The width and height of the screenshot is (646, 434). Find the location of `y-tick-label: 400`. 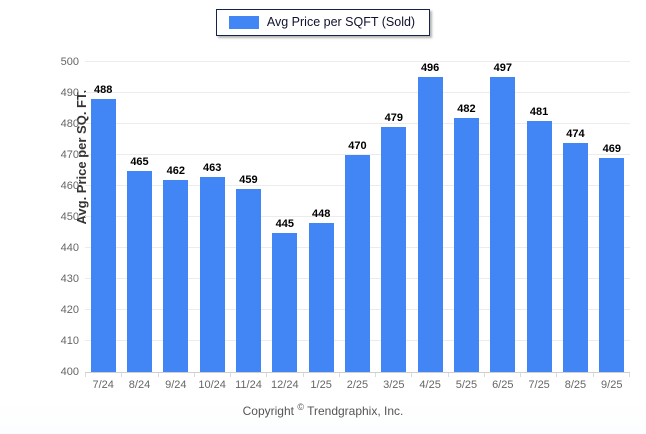

y-tick-label: 400 is located at coordinates (69, 372).